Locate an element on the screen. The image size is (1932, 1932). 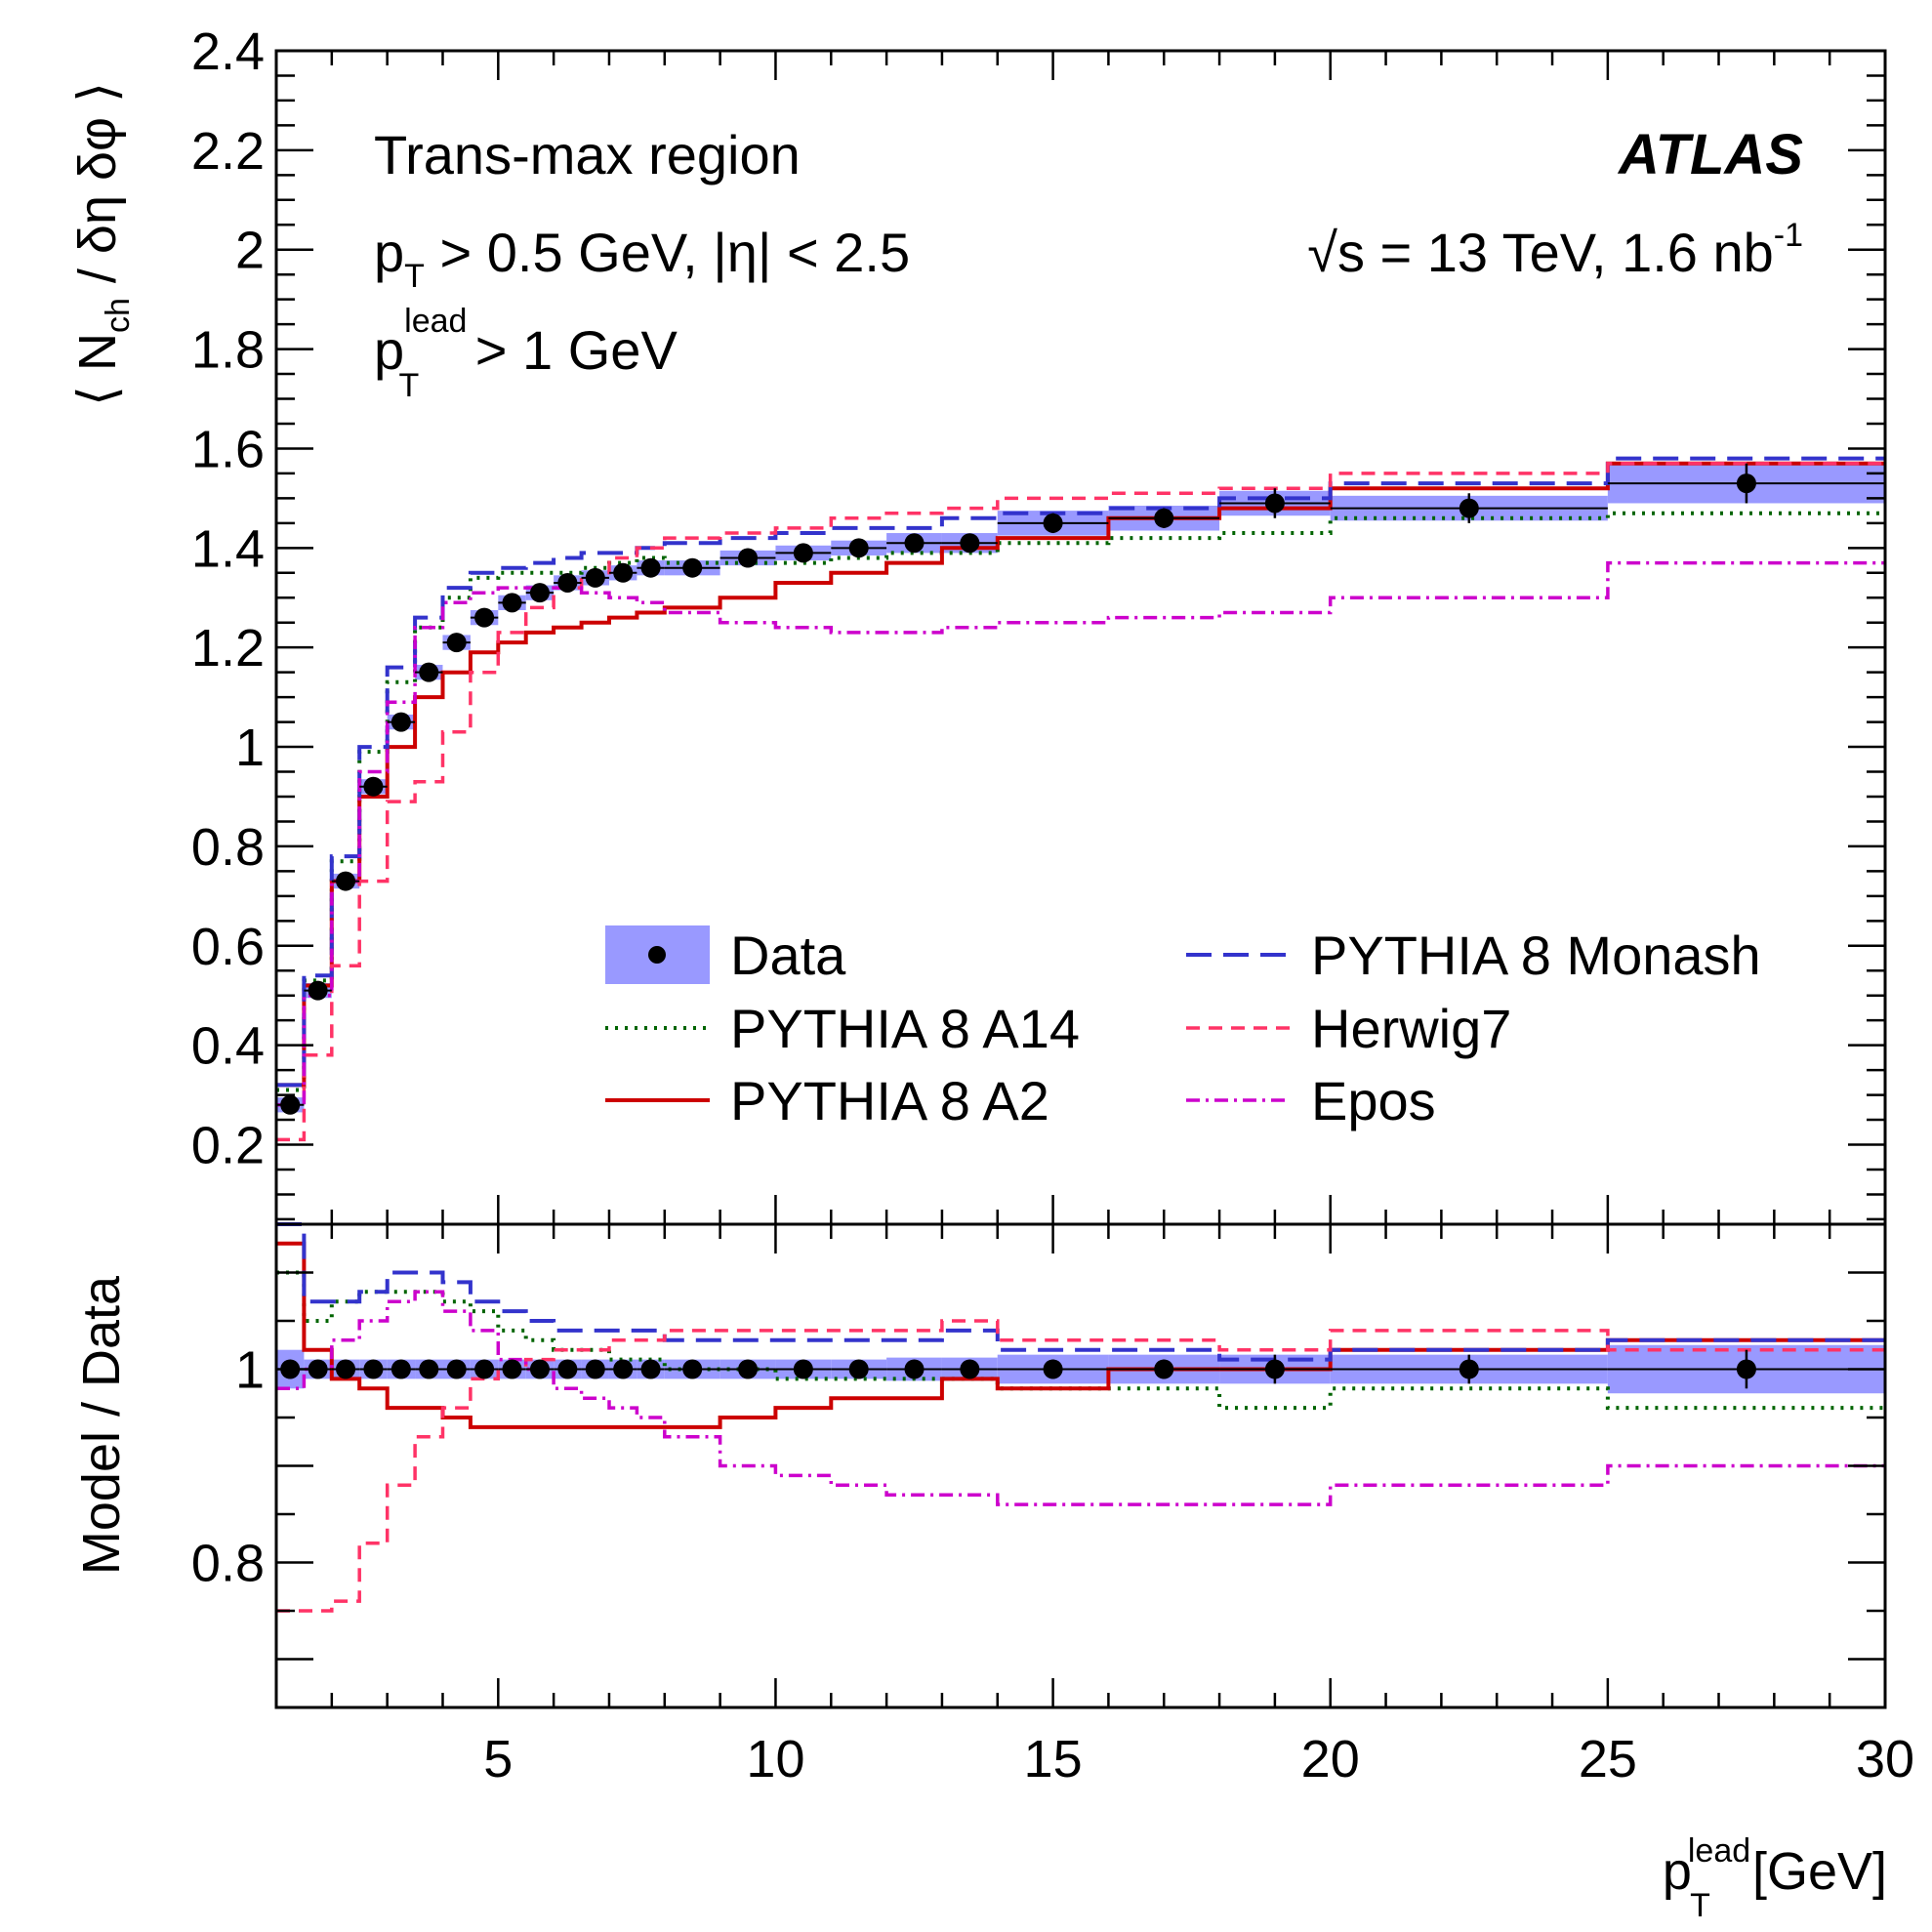
legend-label-monash: PYTHIA 8 Monash is located at coordinates (1536, 955).